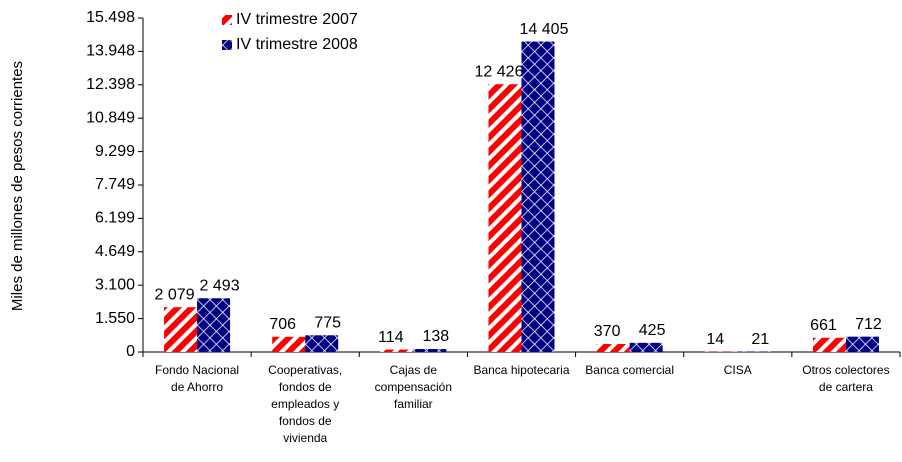 The width and height of the screenshot is (902, 462). I want to click on y-axis-label: Miles de millones de pesos corrientes, so click(17, 186).